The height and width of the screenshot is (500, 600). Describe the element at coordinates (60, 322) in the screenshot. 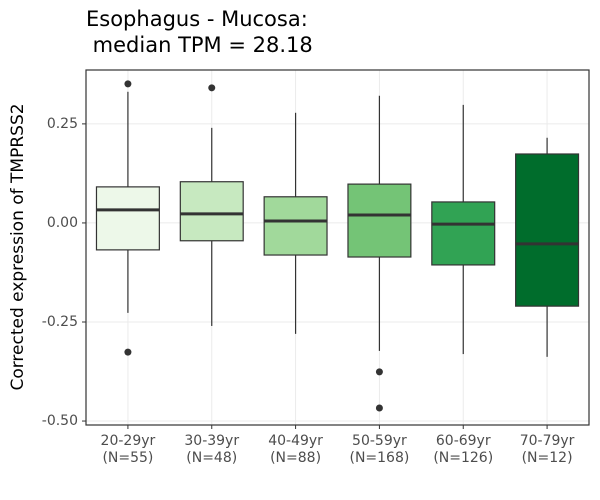

I see `y-tick-label: -0.25` at that location.